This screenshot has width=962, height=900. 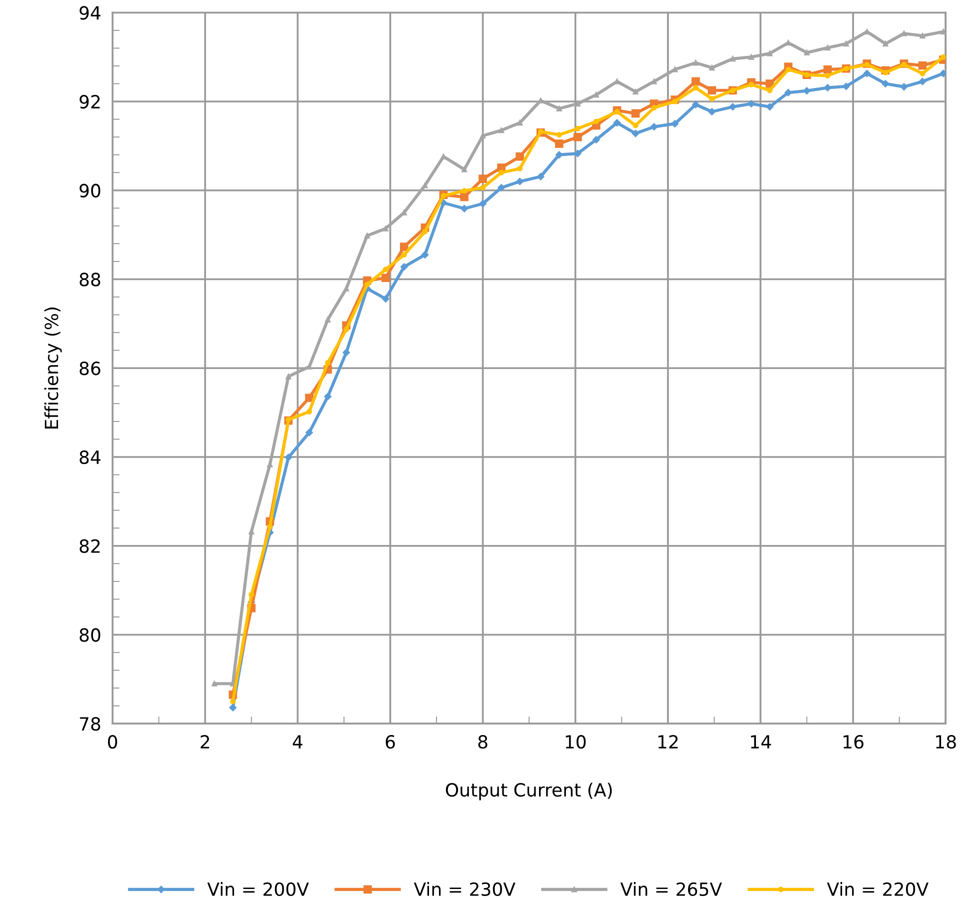 I want to click on x-tick-label: 6, so click(x=390, y=742).